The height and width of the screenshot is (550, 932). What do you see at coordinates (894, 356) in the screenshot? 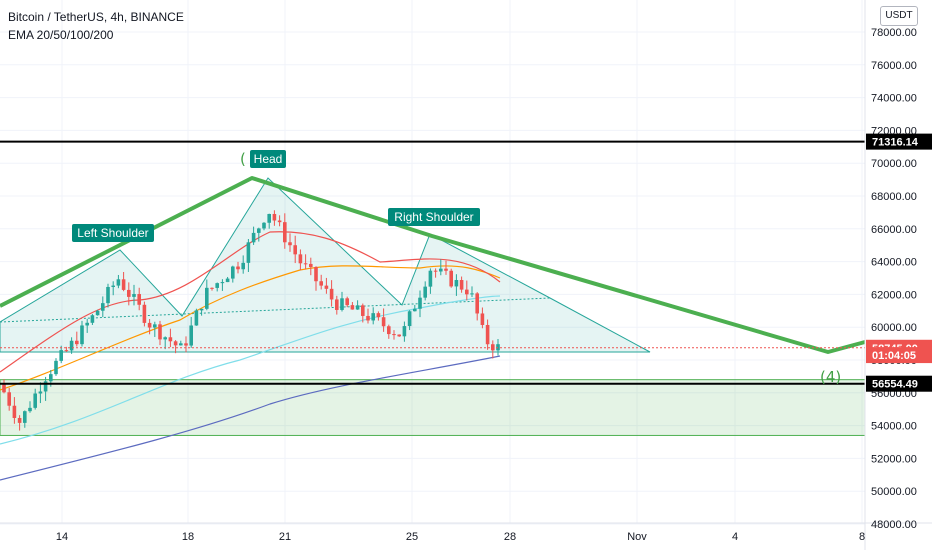
I see `price-tag-label: 01:04:05` at bounding box center [894, 356].